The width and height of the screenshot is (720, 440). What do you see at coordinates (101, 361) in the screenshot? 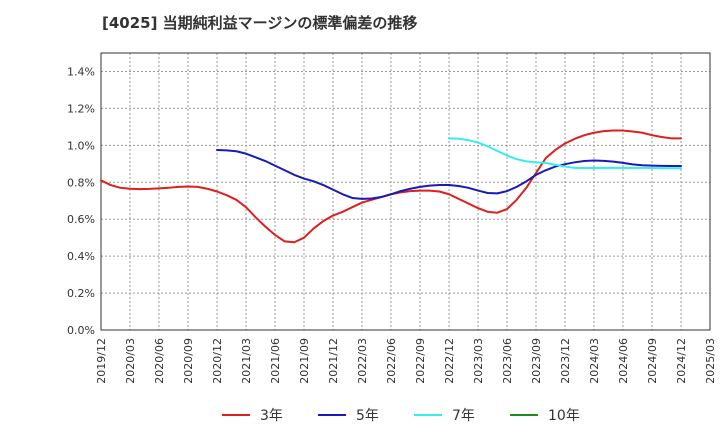
I see `x-tick-label: 2019/12` at bounding box center [101, 361].